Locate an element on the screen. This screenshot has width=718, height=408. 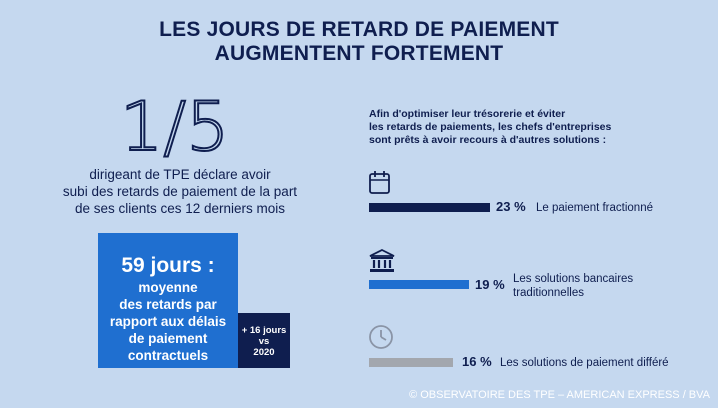
days-value: 59 jours : is located at coordinates (168, 265).